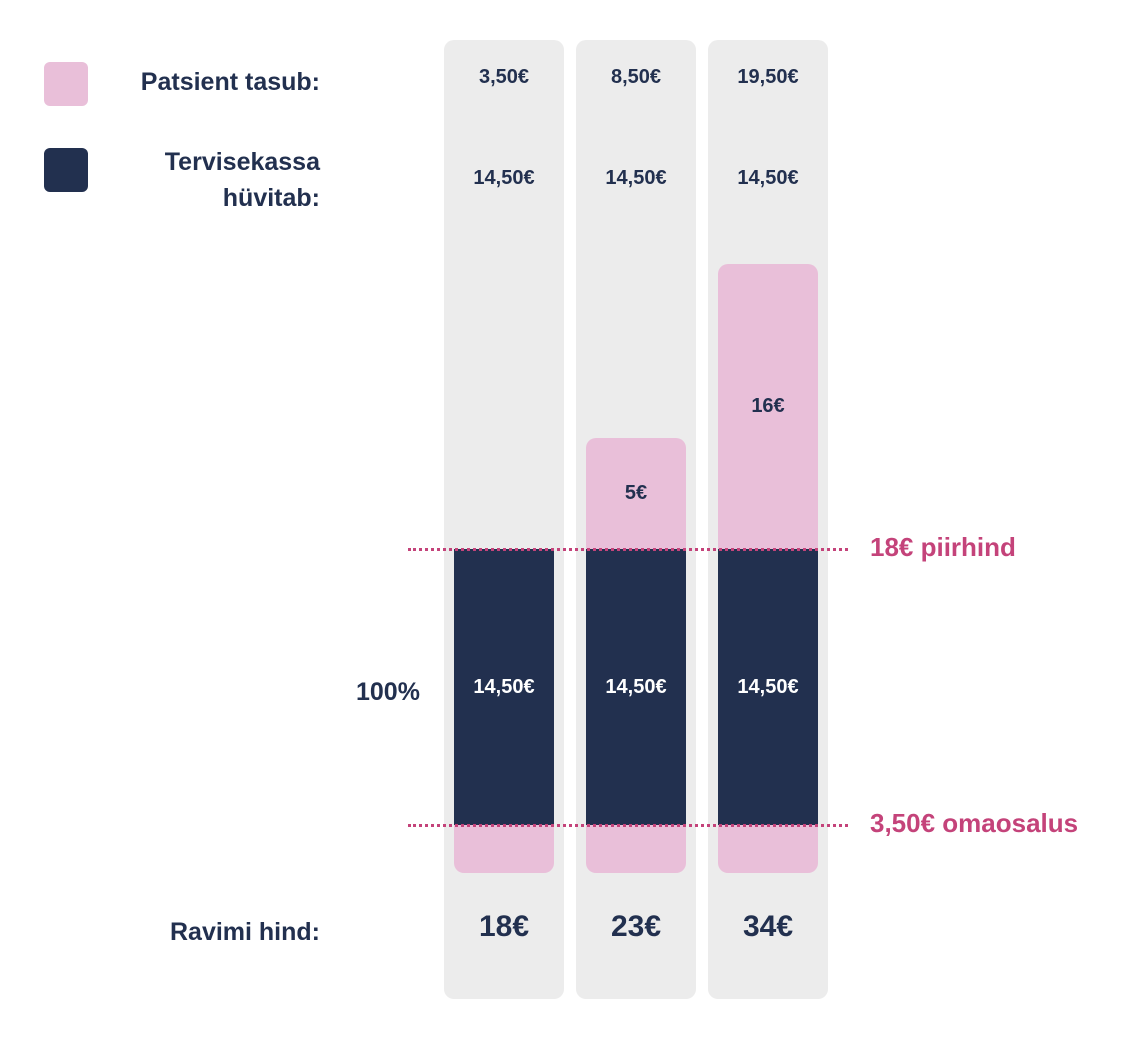  Describe the element at coordinates (768, 406) in the screenshot. I see `extra-segment: 16€` at that location.